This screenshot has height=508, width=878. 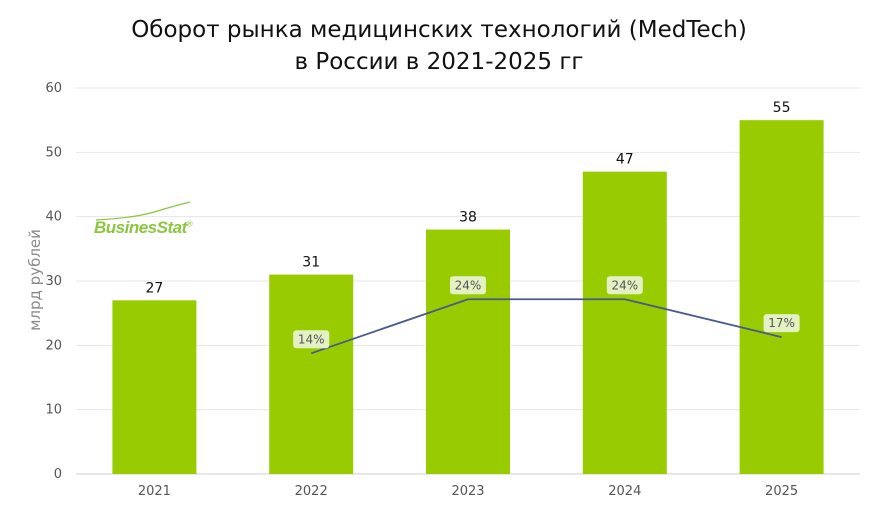 I want to click on chart-title-line-2: в России в 2021-2025 гг, so click(x=439, y=62).